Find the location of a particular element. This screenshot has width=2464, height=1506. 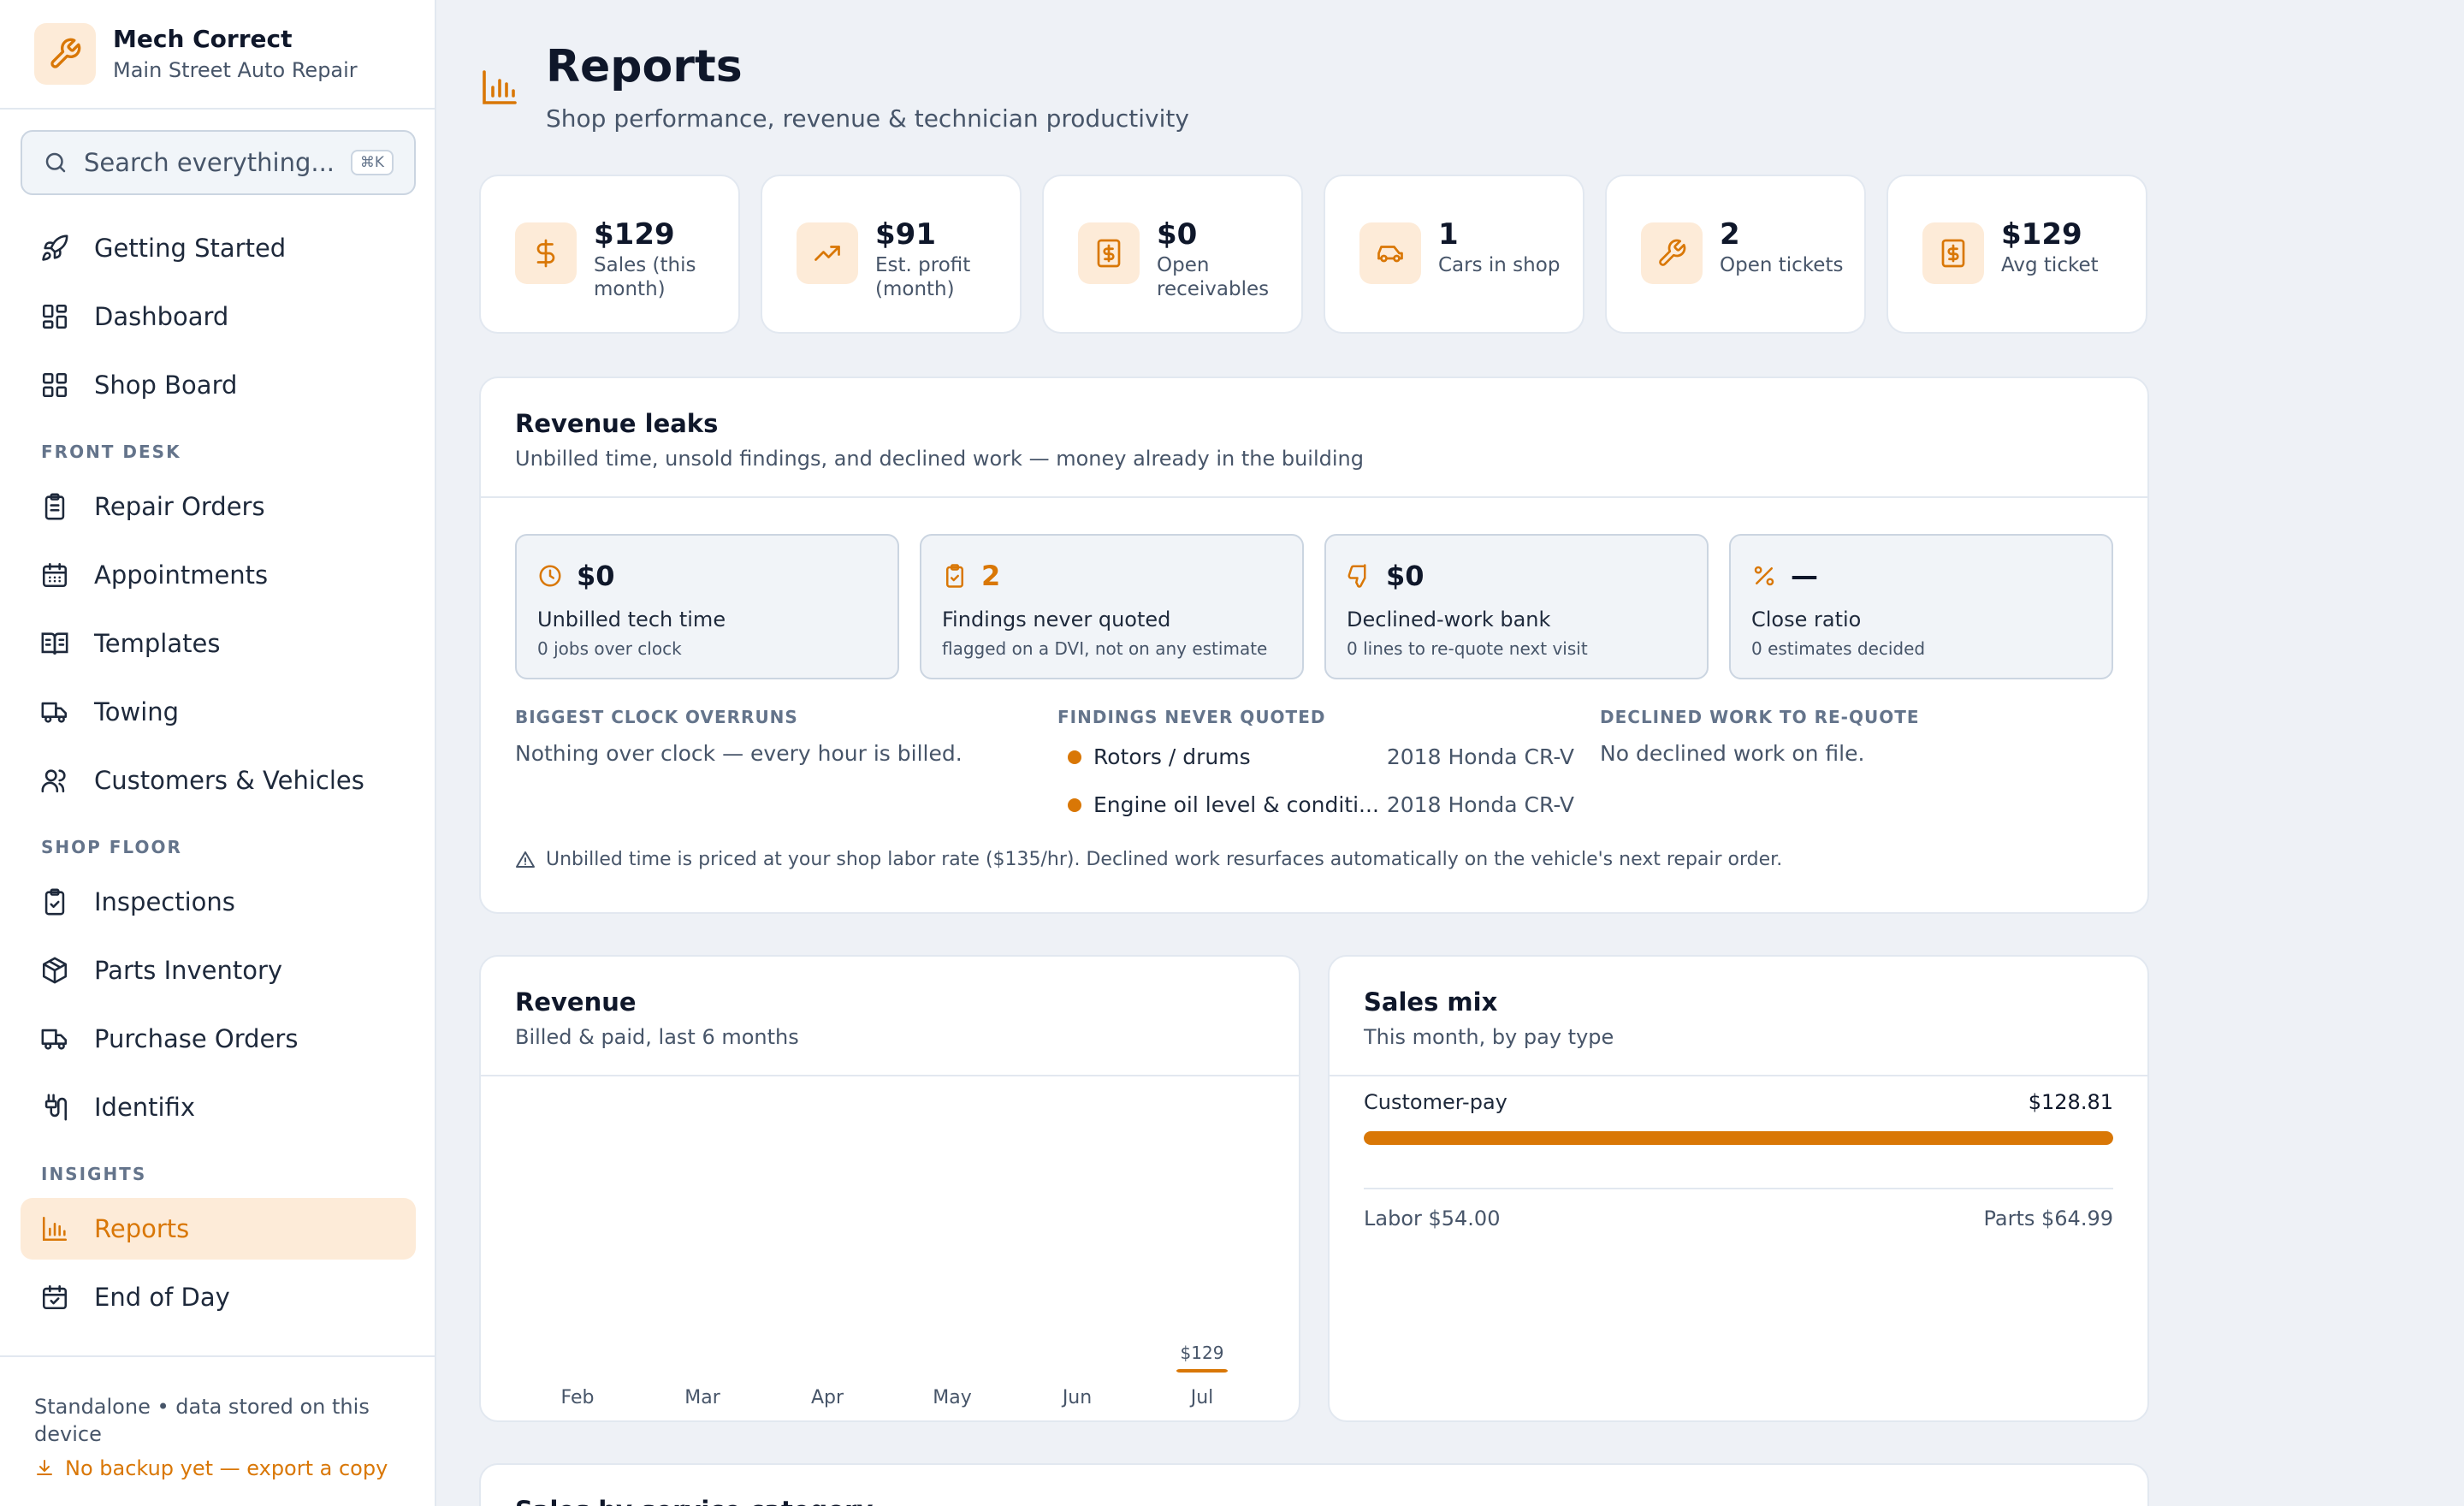

x-tick-label: May is located at coordinates (952, 1397).